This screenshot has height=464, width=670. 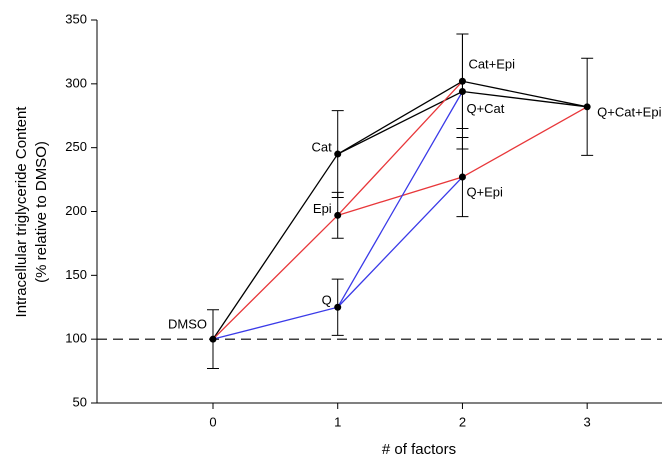 I want to click on y-axis-label: Intracellular triglyceride Content, so click(x=21, y=212).